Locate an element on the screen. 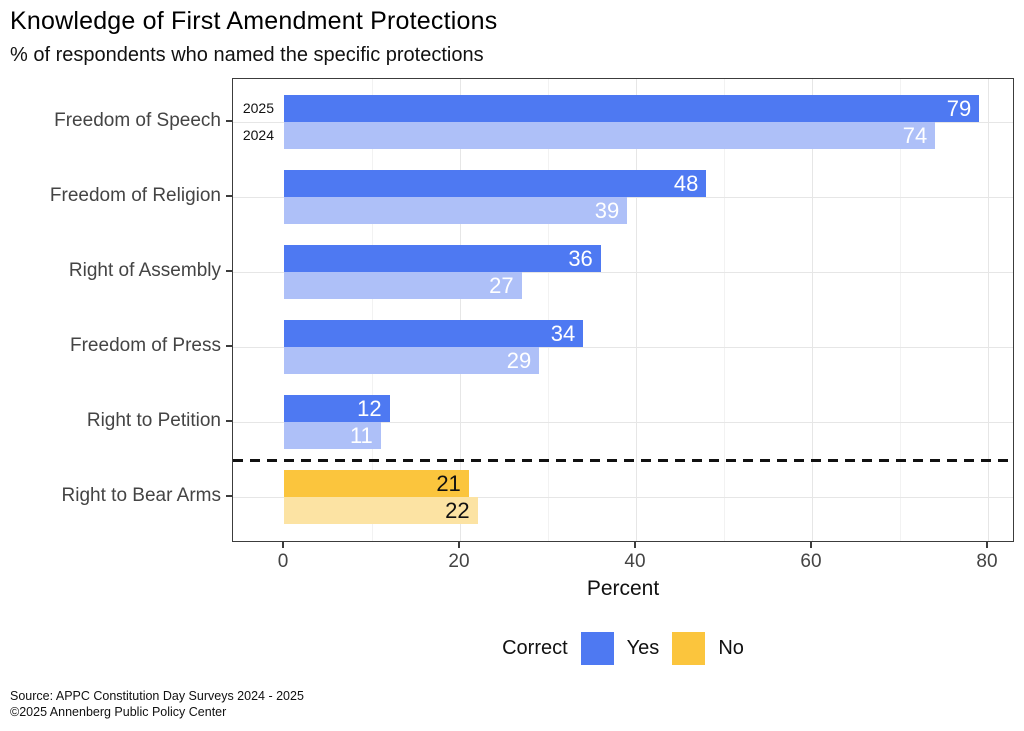 The width and height of the screenshot is (1024, 731). legend-label-no: No is located at coordinates (731, 648).